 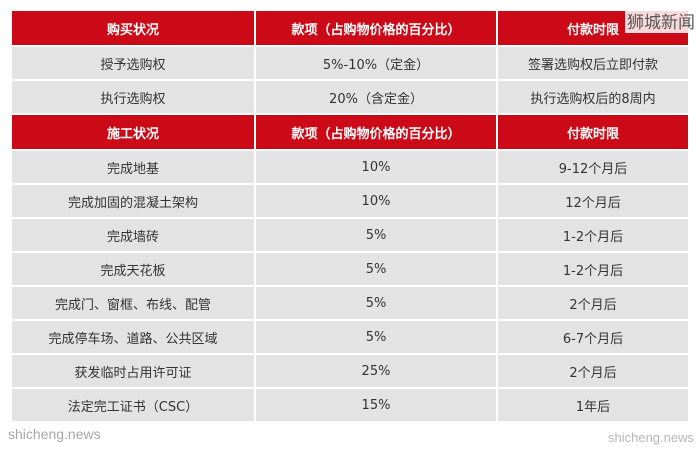 What do you see at coordinates (133, 371) in the screenshot?
I see `cell-status: 获发临时占用许可证` at bounding box center [133, 371].